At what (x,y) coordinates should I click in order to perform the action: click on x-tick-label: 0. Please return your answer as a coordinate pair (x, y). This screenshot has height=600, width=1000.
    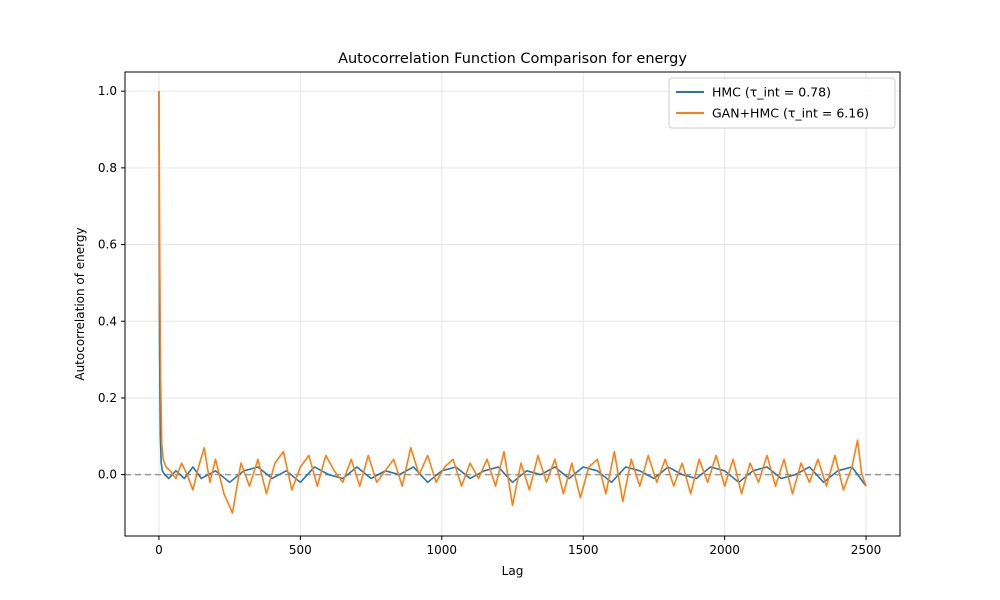
    Looking at the image, I should click on (159, 550).